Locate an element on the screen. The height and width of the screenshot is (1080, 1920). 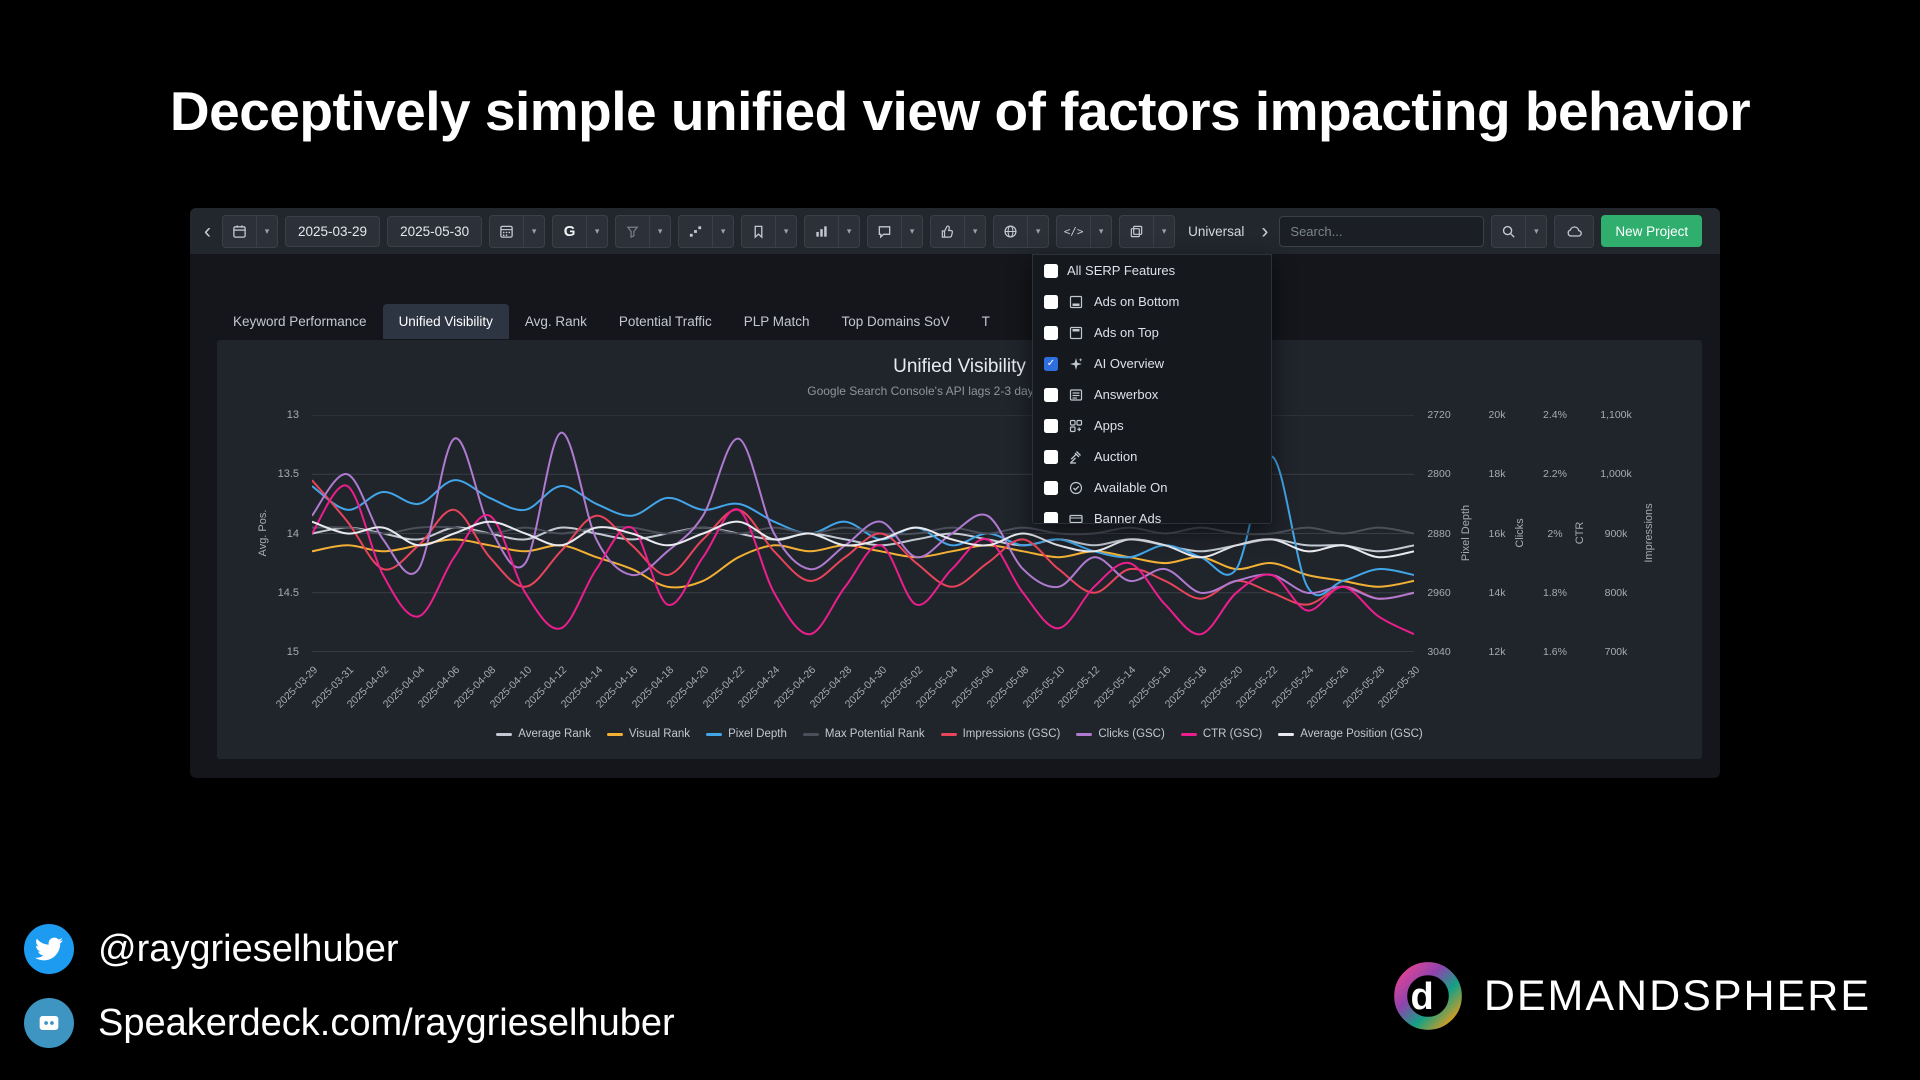
legend-label: Pixel Depth is located at coordinates (757, 734).